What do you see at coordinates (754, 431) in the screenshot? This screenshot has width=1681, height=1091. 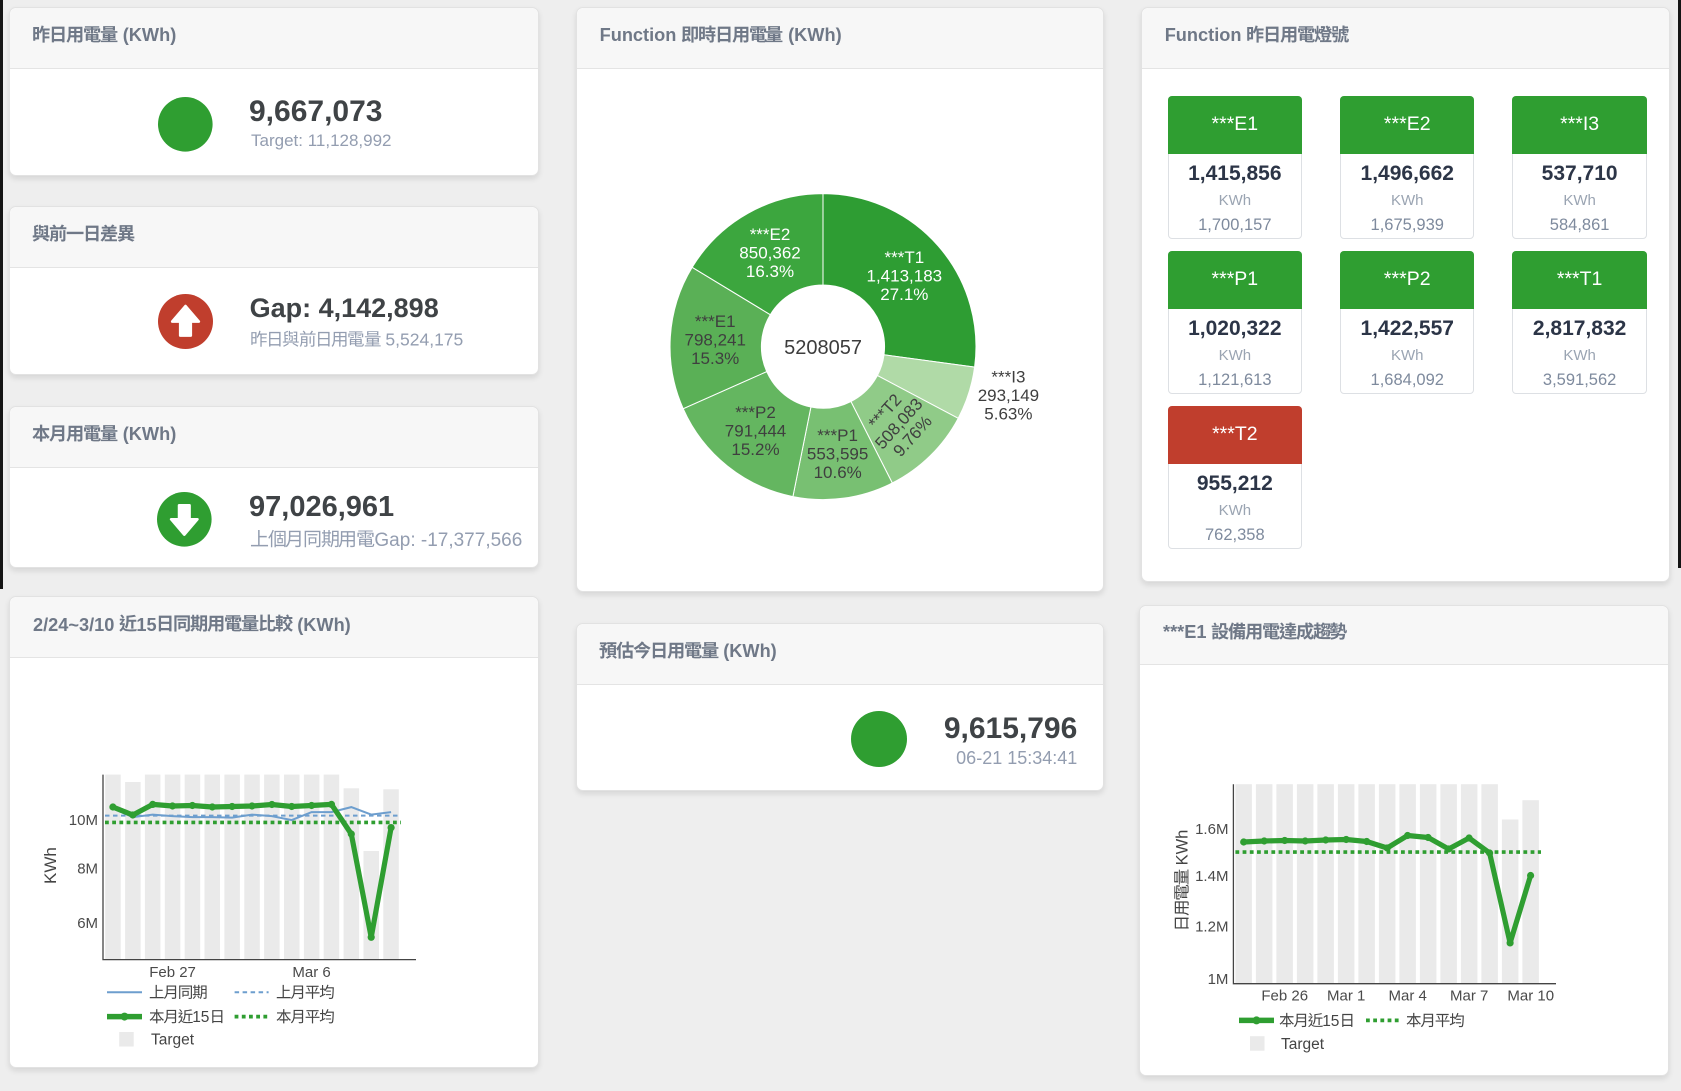 I see `svg-text: 791,444` at bounding box center [754, 431].